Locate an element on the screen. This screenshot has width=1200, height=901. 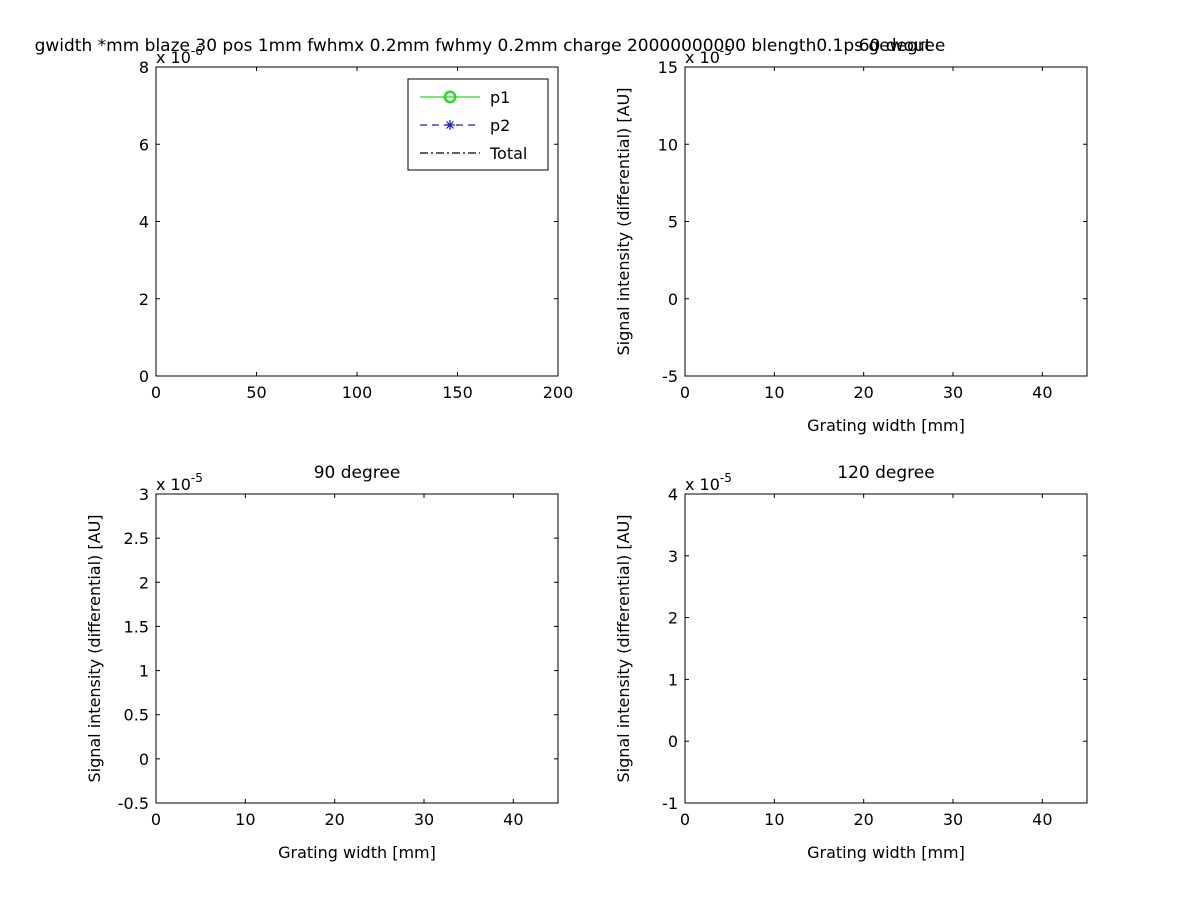
legend: p1 p2 Total is located at coordinates (478, 124).